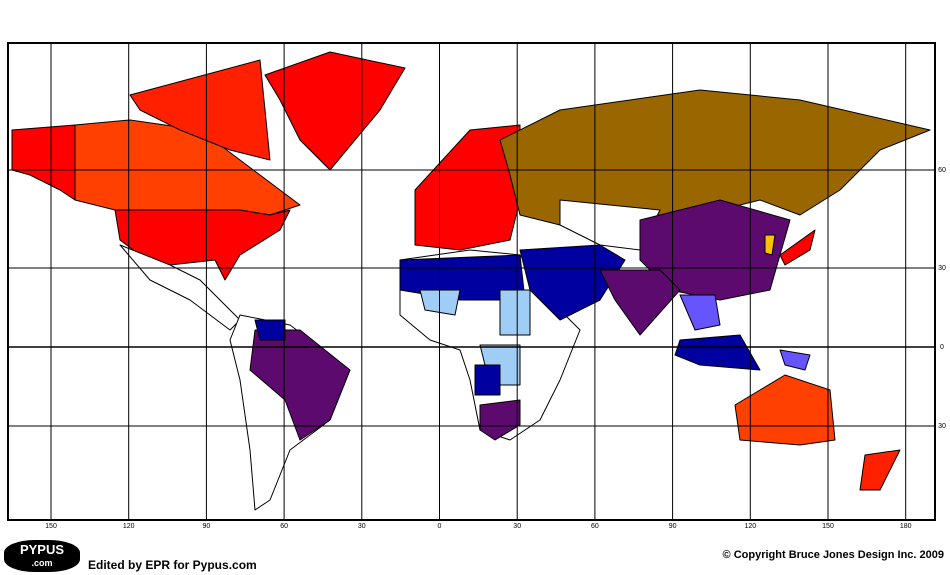 This screenshot has width=950, height=575. What do you see at coordinates (42, 549) in the screenshot?
I see `logo-text: PYPUS` at bounding box center [42, 549].